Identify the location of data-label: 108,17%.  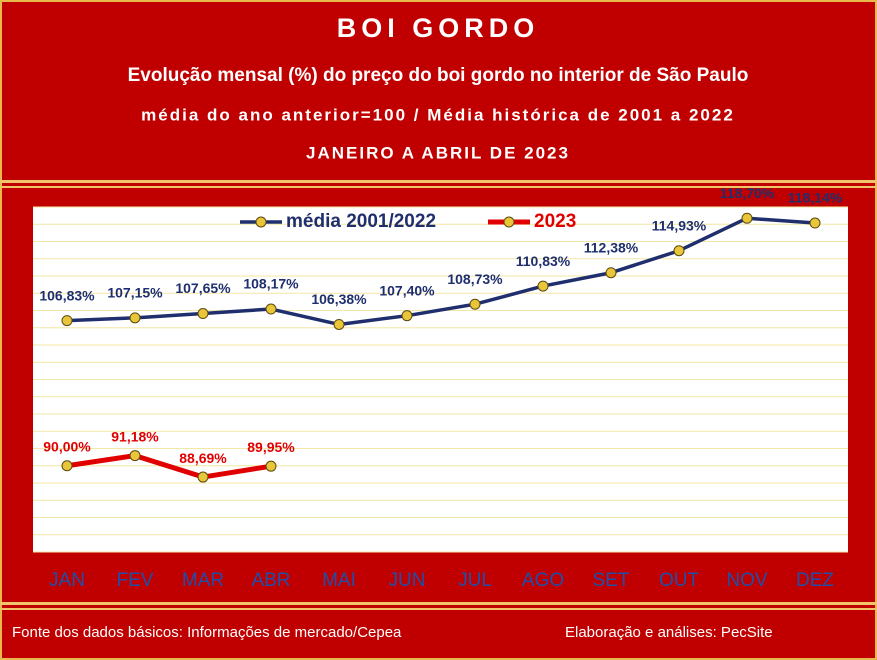
(271, 284).